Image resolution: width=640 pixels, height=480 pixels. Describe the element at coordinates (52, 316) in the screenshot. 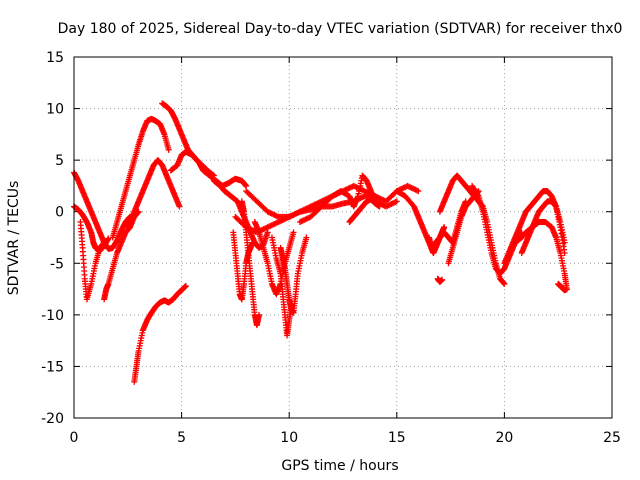

I see `y-tick-label: -10` at that location.